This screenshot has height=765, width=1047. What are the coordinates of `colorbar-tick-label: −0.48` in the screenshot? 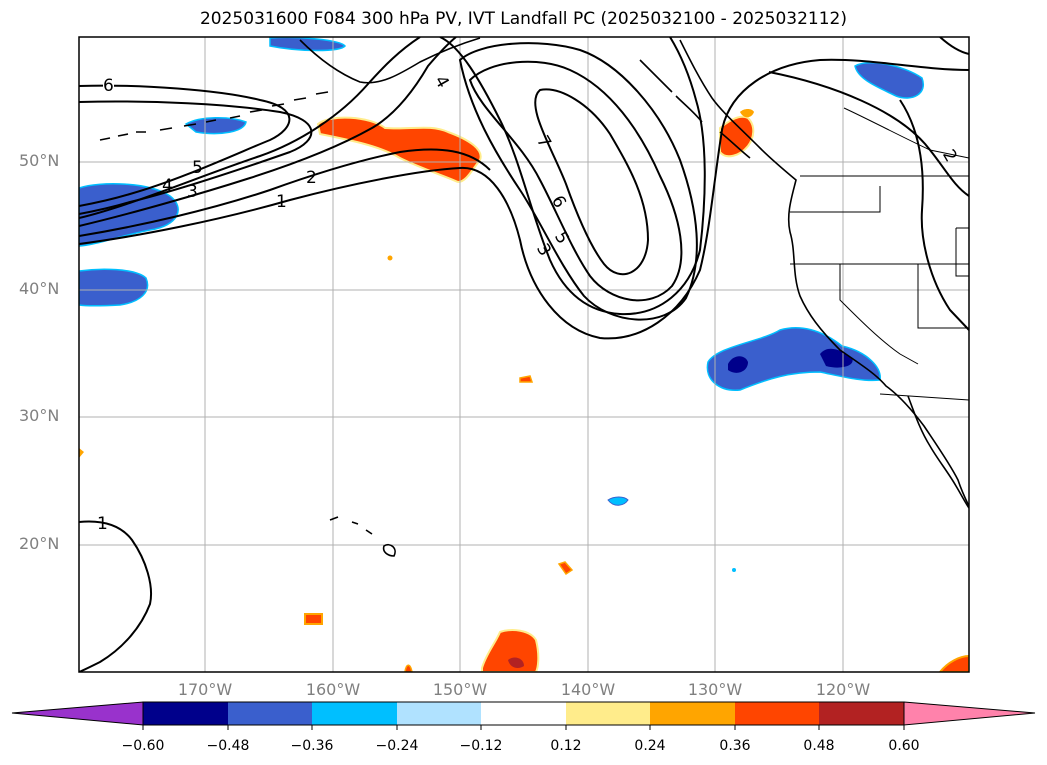 It's located at (228, 746).